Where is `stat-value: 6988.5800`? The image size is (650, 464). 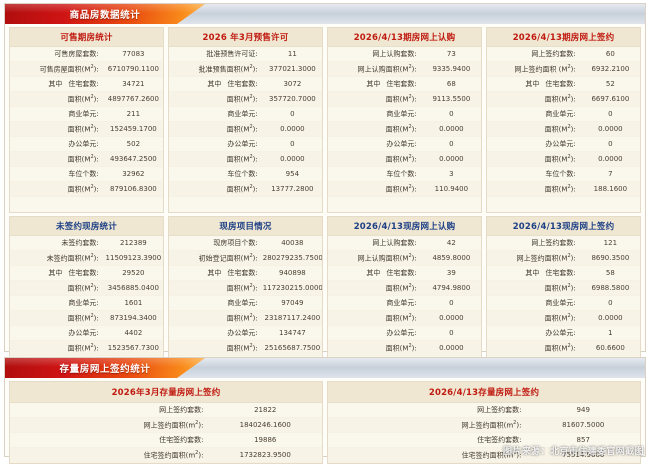
stat-value: 6988.5800 is located at coordinates (610, 288).